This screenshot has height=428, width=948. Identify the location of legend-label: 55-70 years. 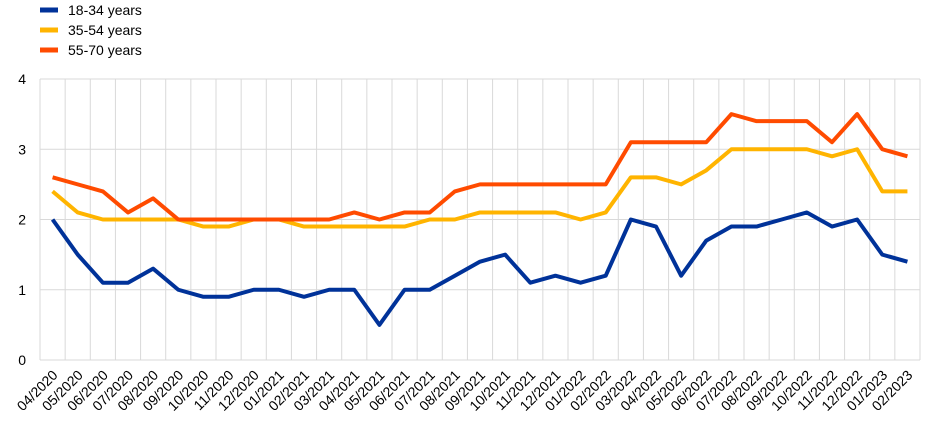
(105, 50).